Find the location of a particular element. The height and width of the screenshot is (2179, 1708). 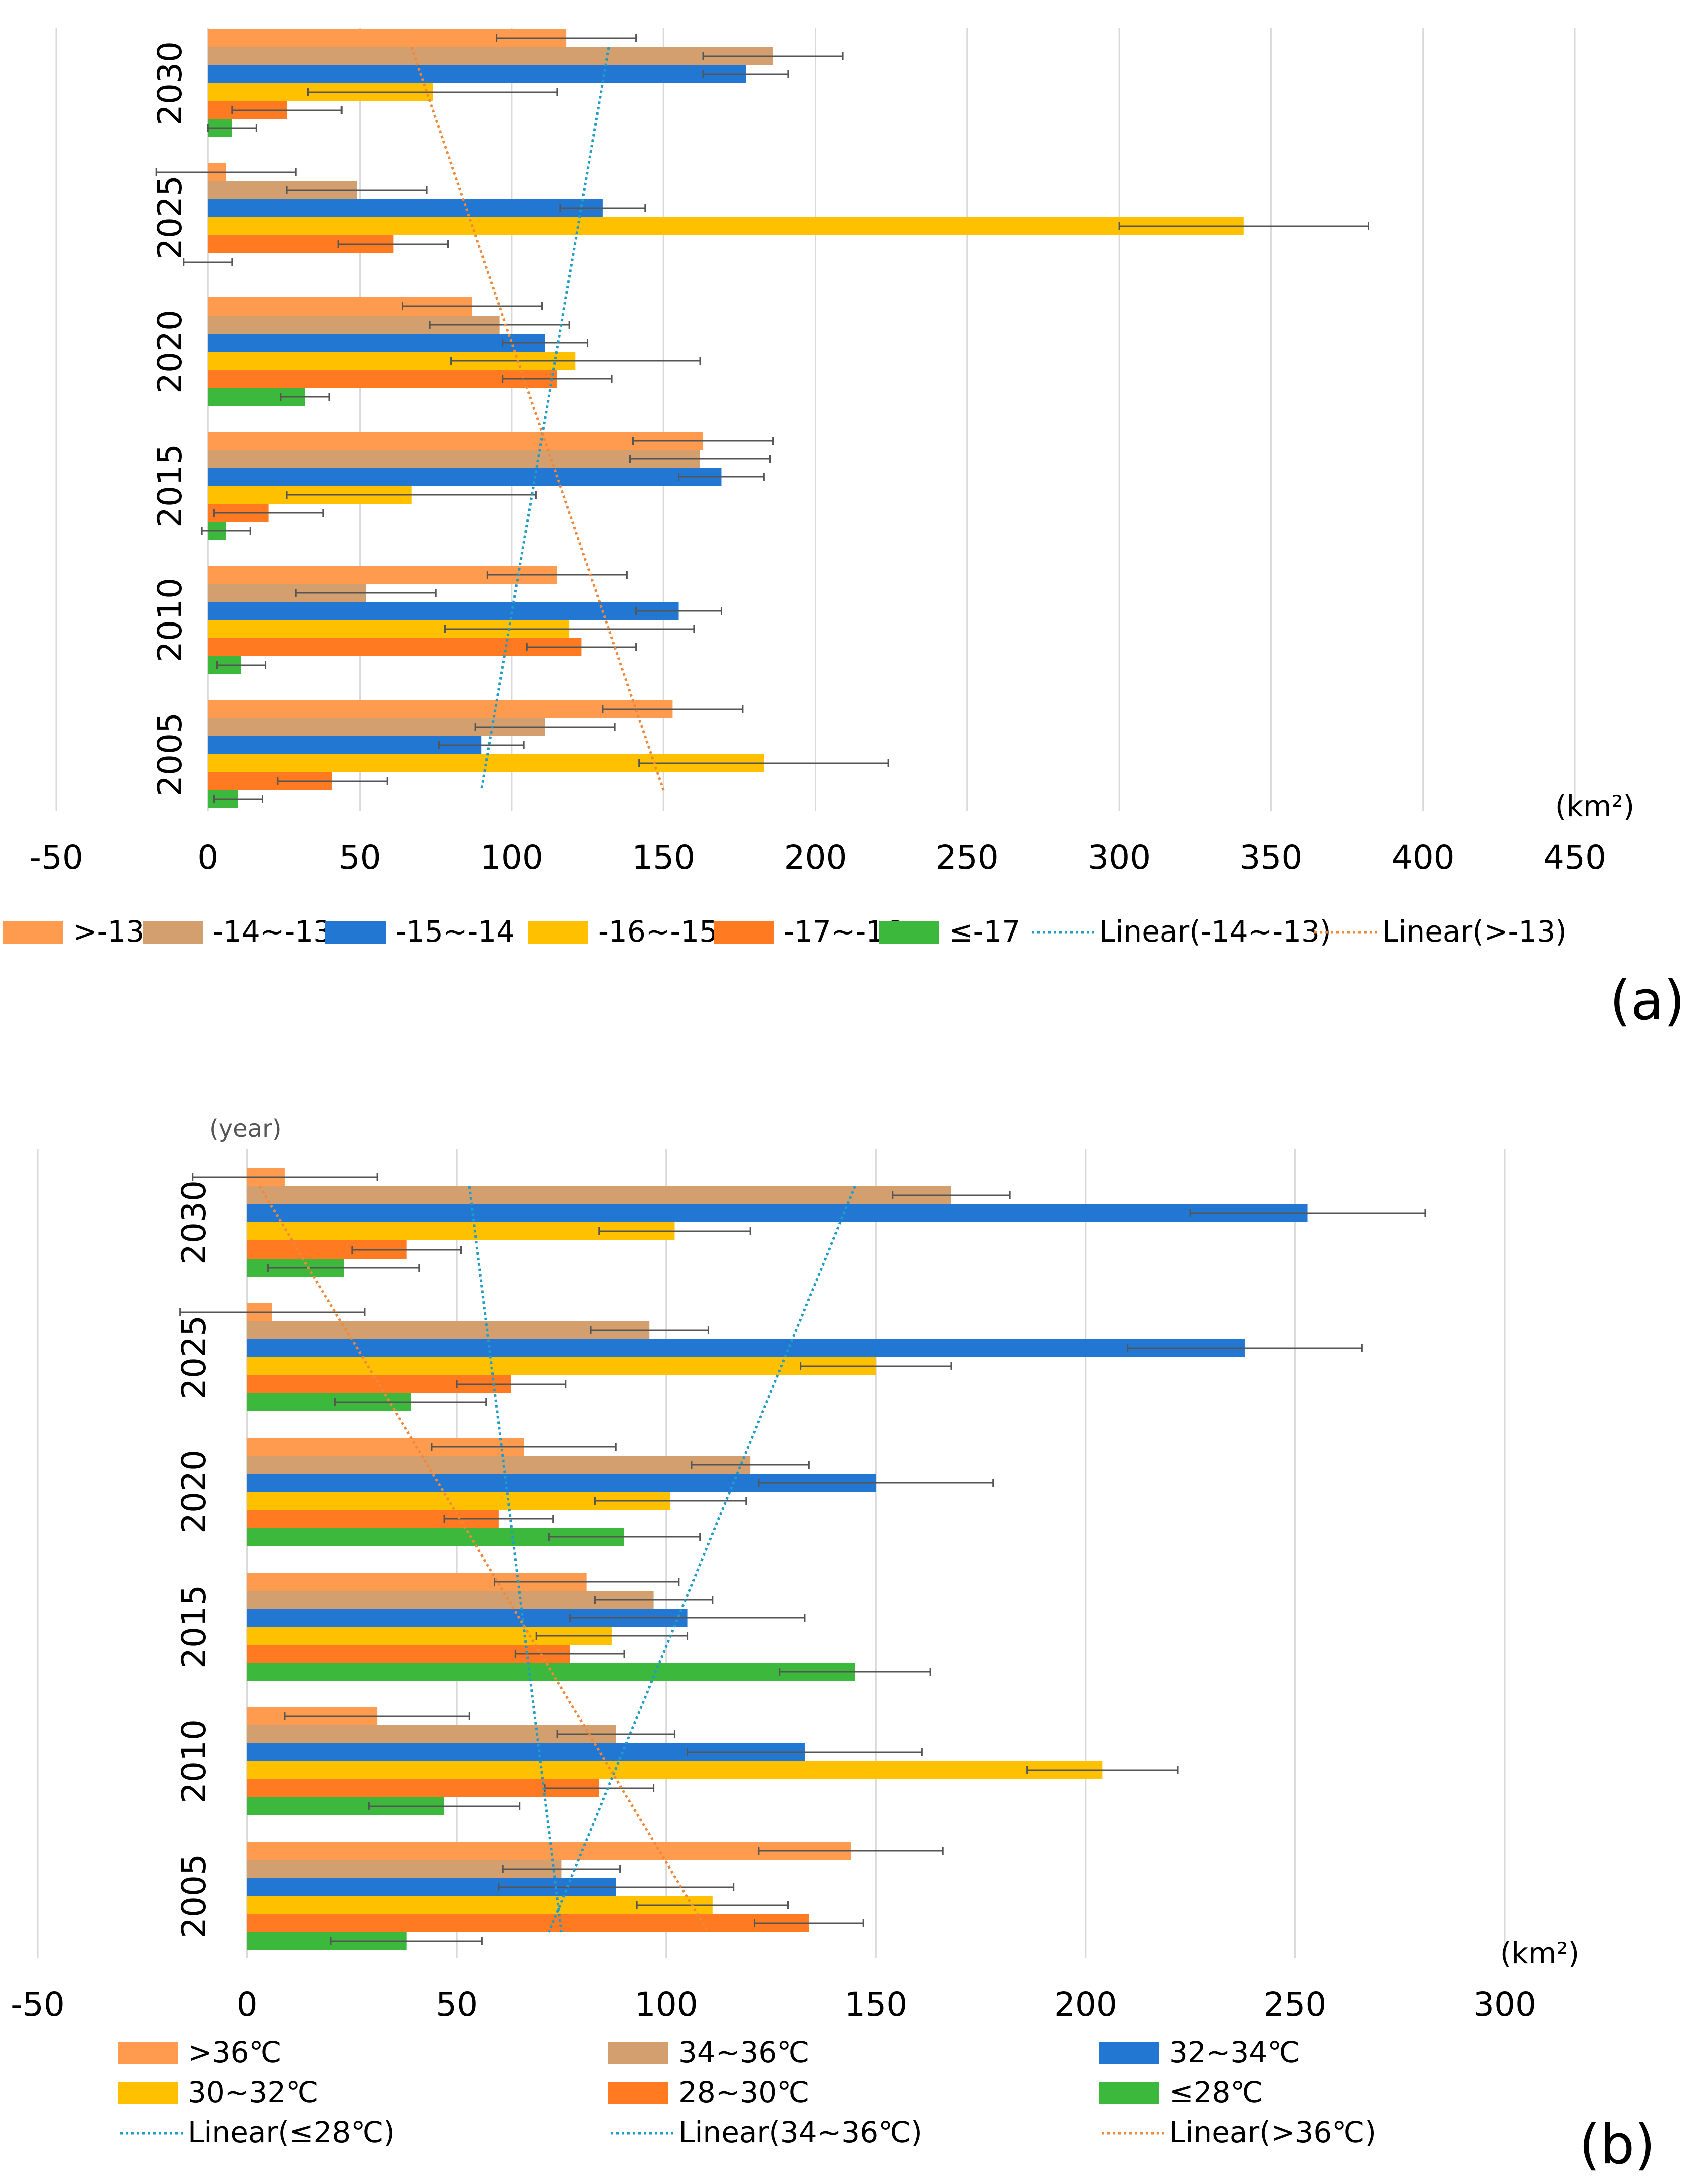

panel-label: (a) is located at coordinates (1647, 1001).